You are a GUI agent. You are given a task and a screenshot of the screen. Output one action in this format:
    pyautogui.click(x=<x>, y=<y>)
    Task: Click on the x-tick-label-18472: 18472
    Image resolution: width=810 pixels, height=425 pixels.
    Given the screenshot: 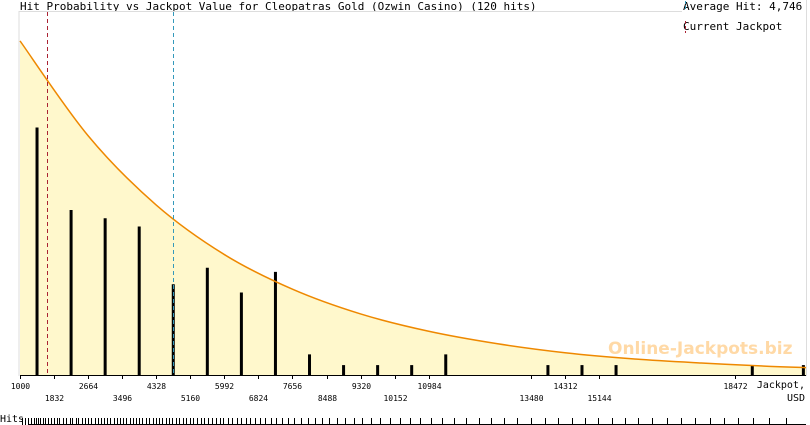 What is the action you would take?
    pyautogui.click(x=735, y=386)
    